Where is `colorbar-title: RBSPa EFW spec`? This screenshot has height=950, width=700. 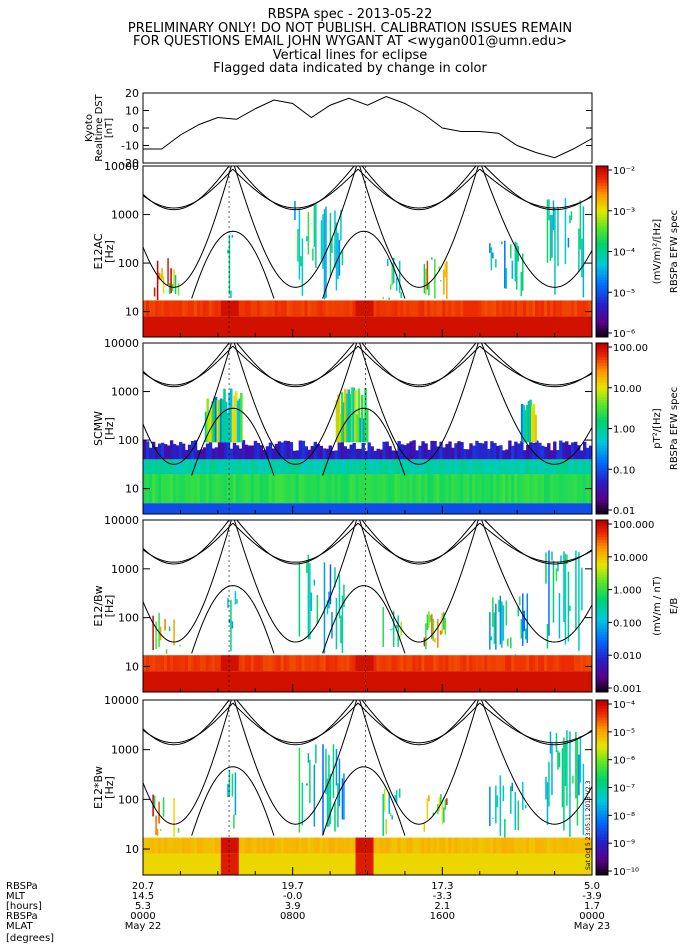
colorbar-title: RBSPa EFW spec is located at coordinates (674, 251).